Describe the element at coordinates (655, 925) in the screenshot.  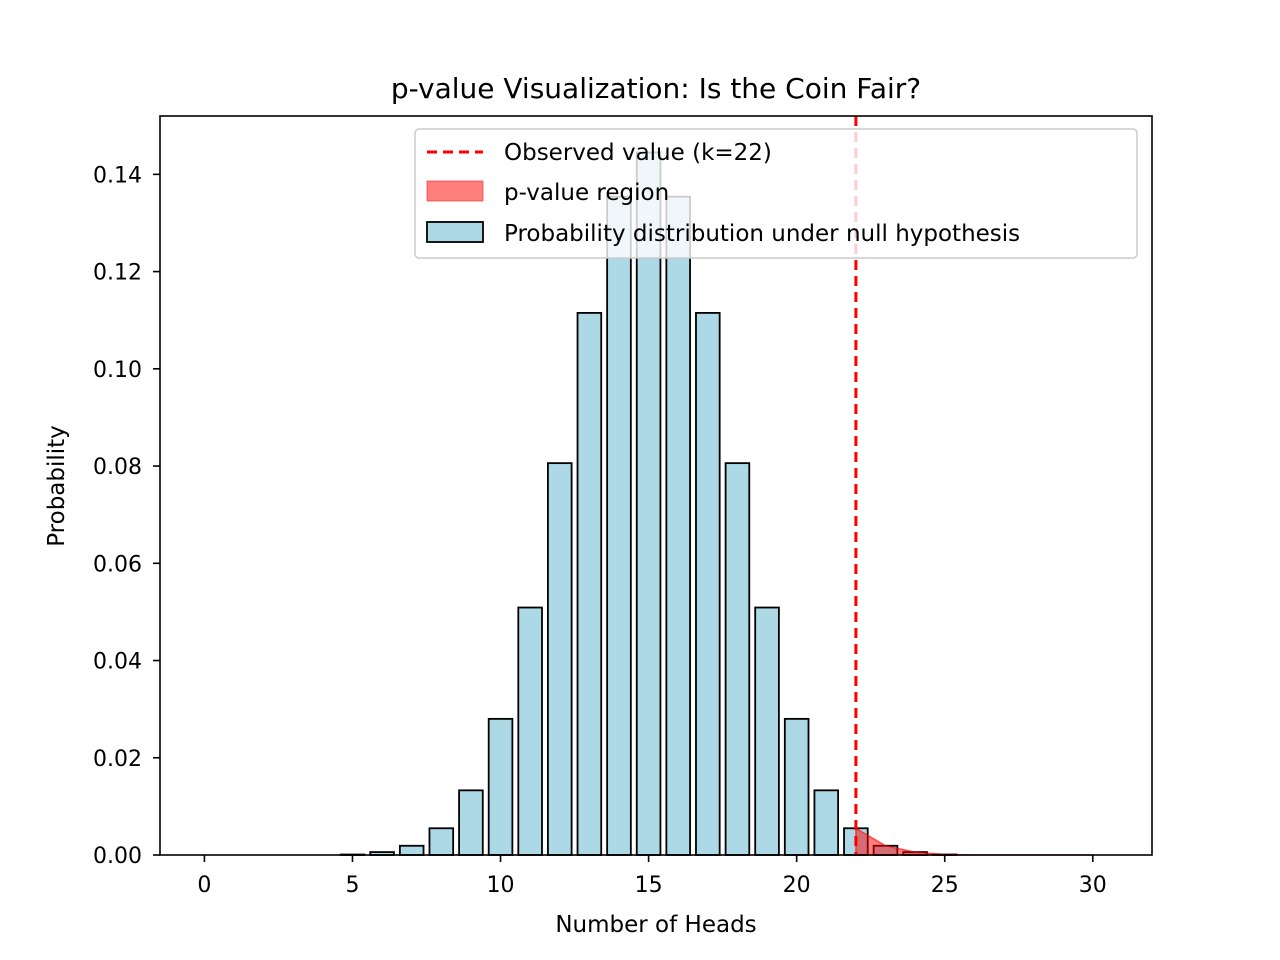
I see `x-axis-label: Number of Heads` at that location.